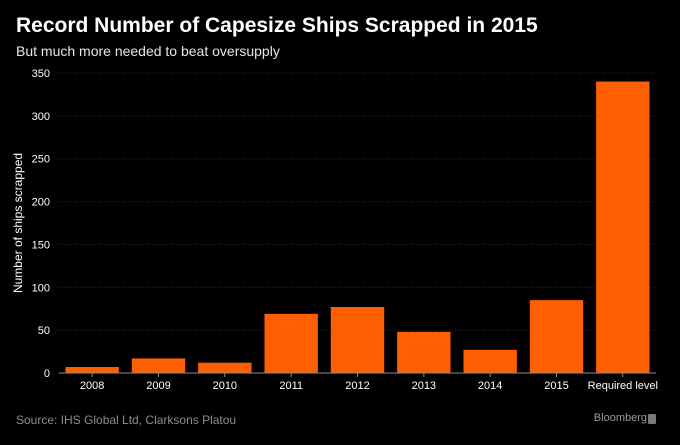 The image size is (680, 445). I want to click on y-axis-label: Number of ships scrapped, so click(18, 223).